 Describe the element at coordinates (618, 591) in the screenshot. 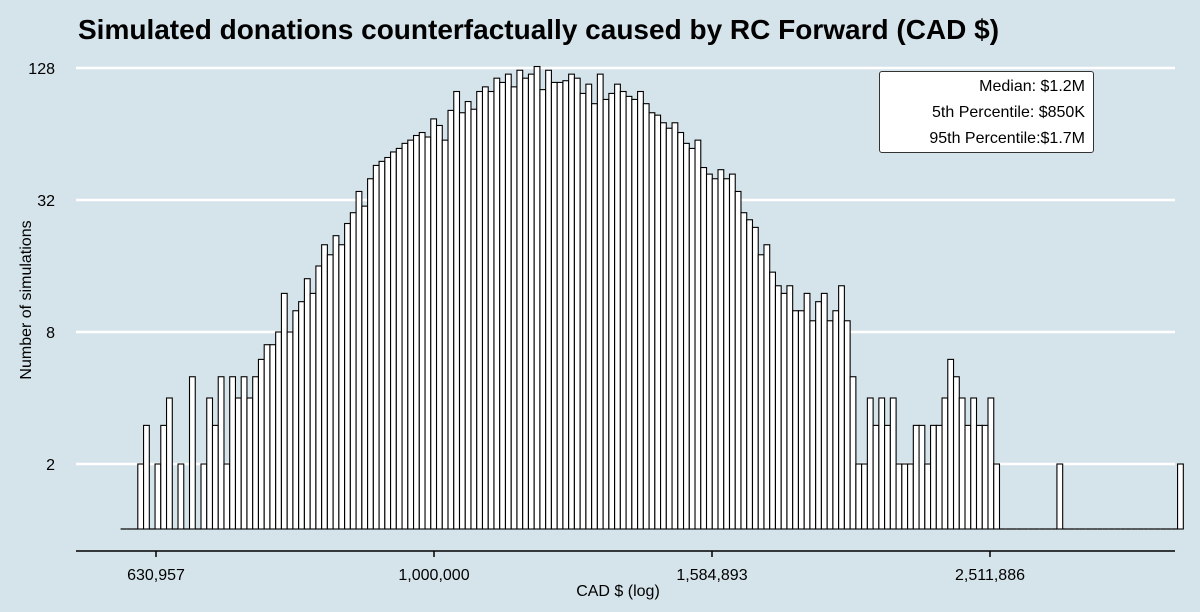

I see `x-axis-title: CAD $ (log)` at that location.